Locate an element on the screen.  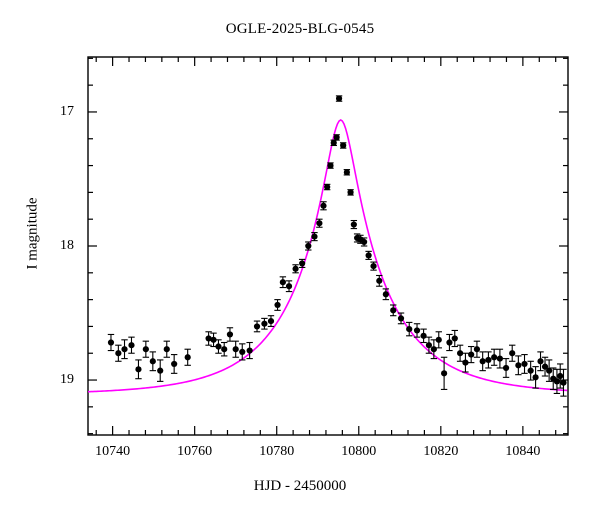
y-tick-label: 18 is located at coordinates (67, 245).